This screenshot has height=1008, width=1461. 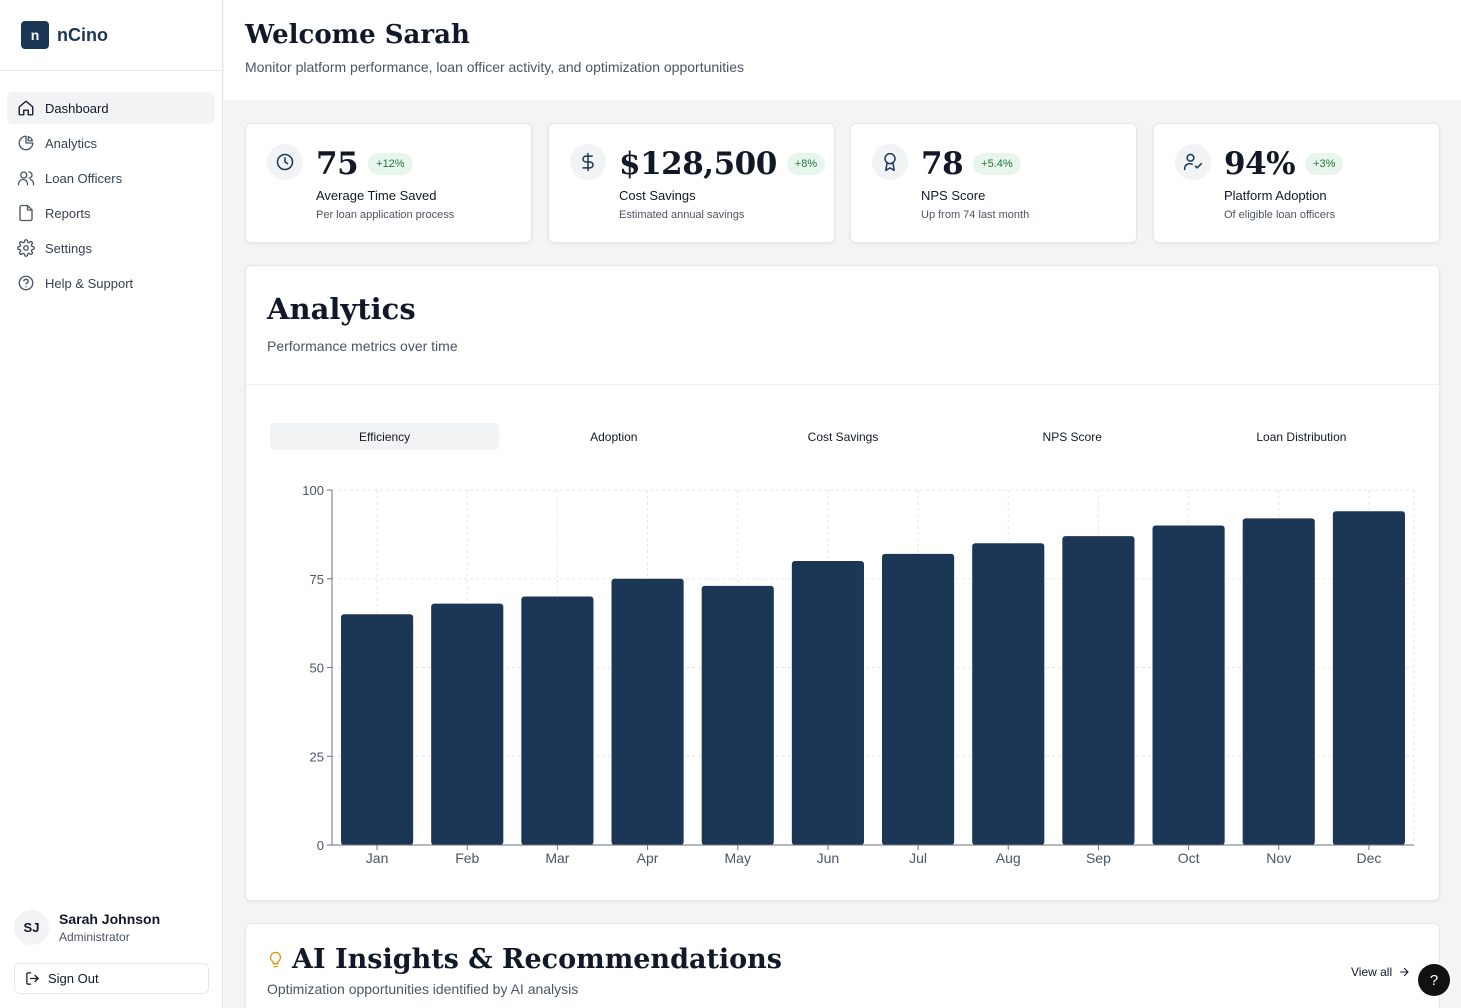 What do you see at coordinates (1278, 858) in the screenshot?
I see `x-tick-label: Nov` at bounding box center [1278, 858].